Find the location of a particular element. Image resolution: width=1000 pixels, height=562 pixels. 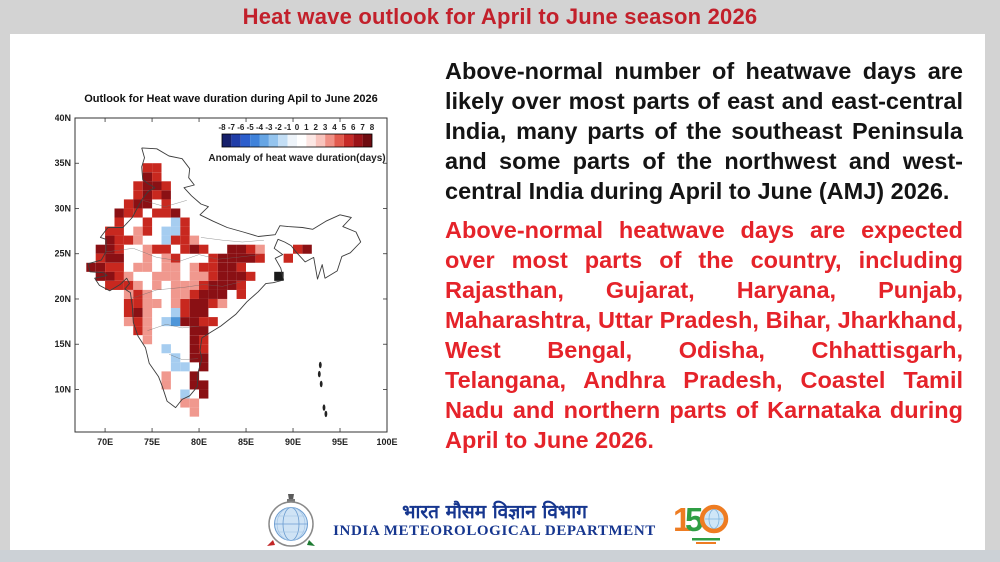

svg-text: 100E is located at coordinates (386, 442).